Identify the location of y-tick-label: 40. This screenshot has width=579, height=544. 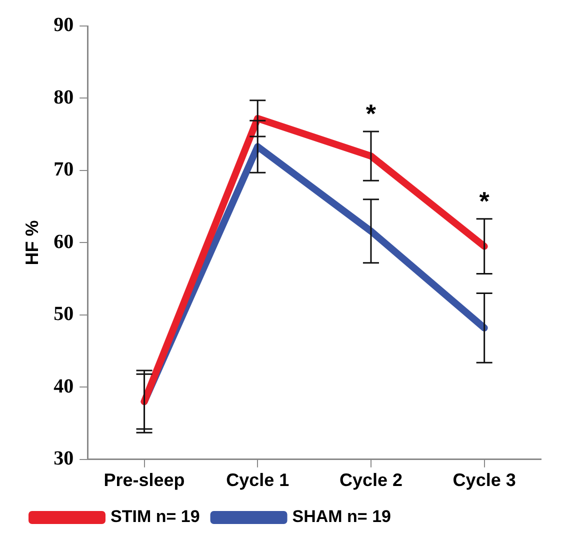
(64, 386).